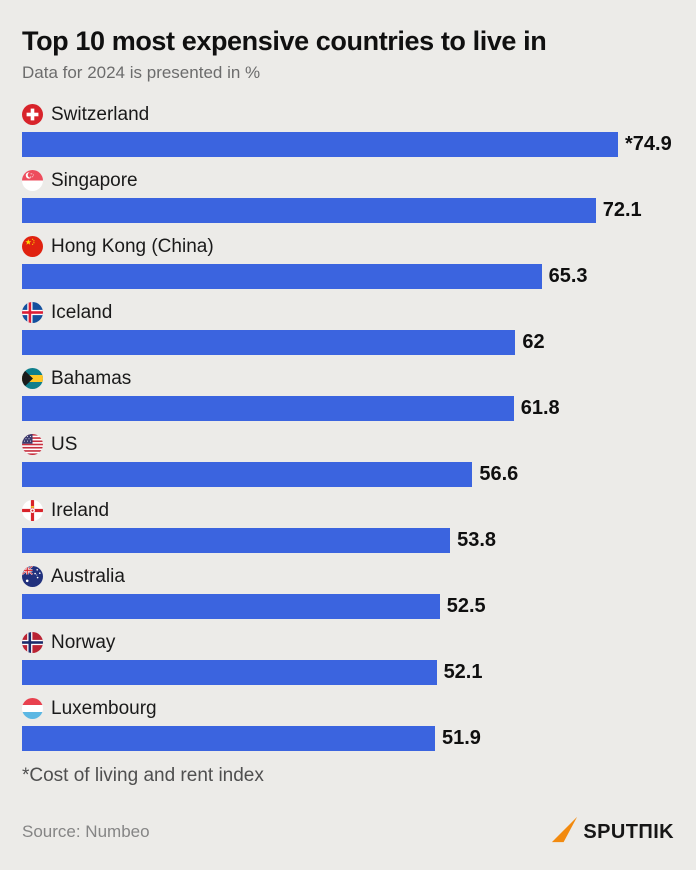 The image size is (696, 870). I want to click on value-label: 65.3, so click(568, 276).